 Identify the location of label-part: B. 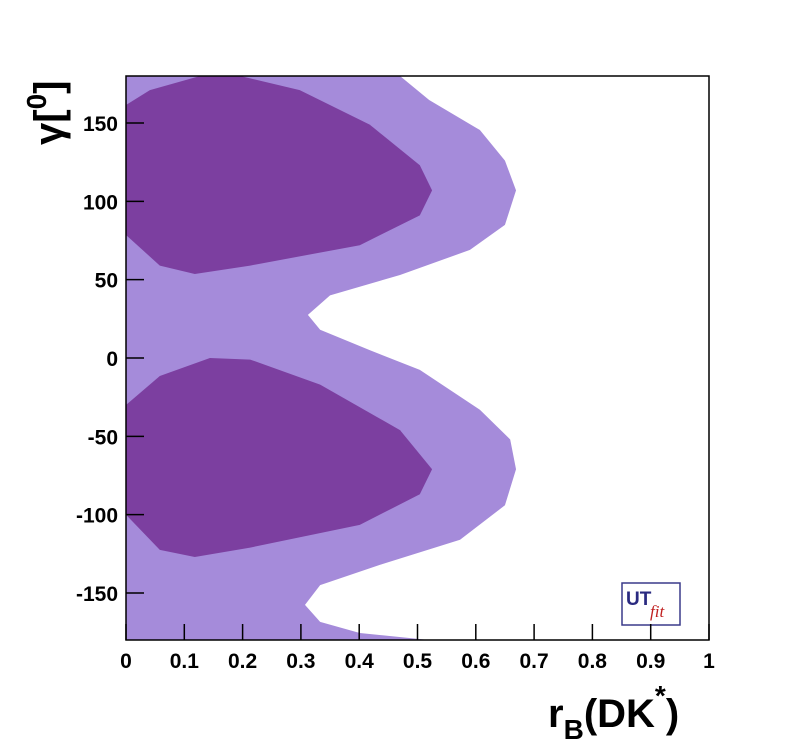
(574, 729).